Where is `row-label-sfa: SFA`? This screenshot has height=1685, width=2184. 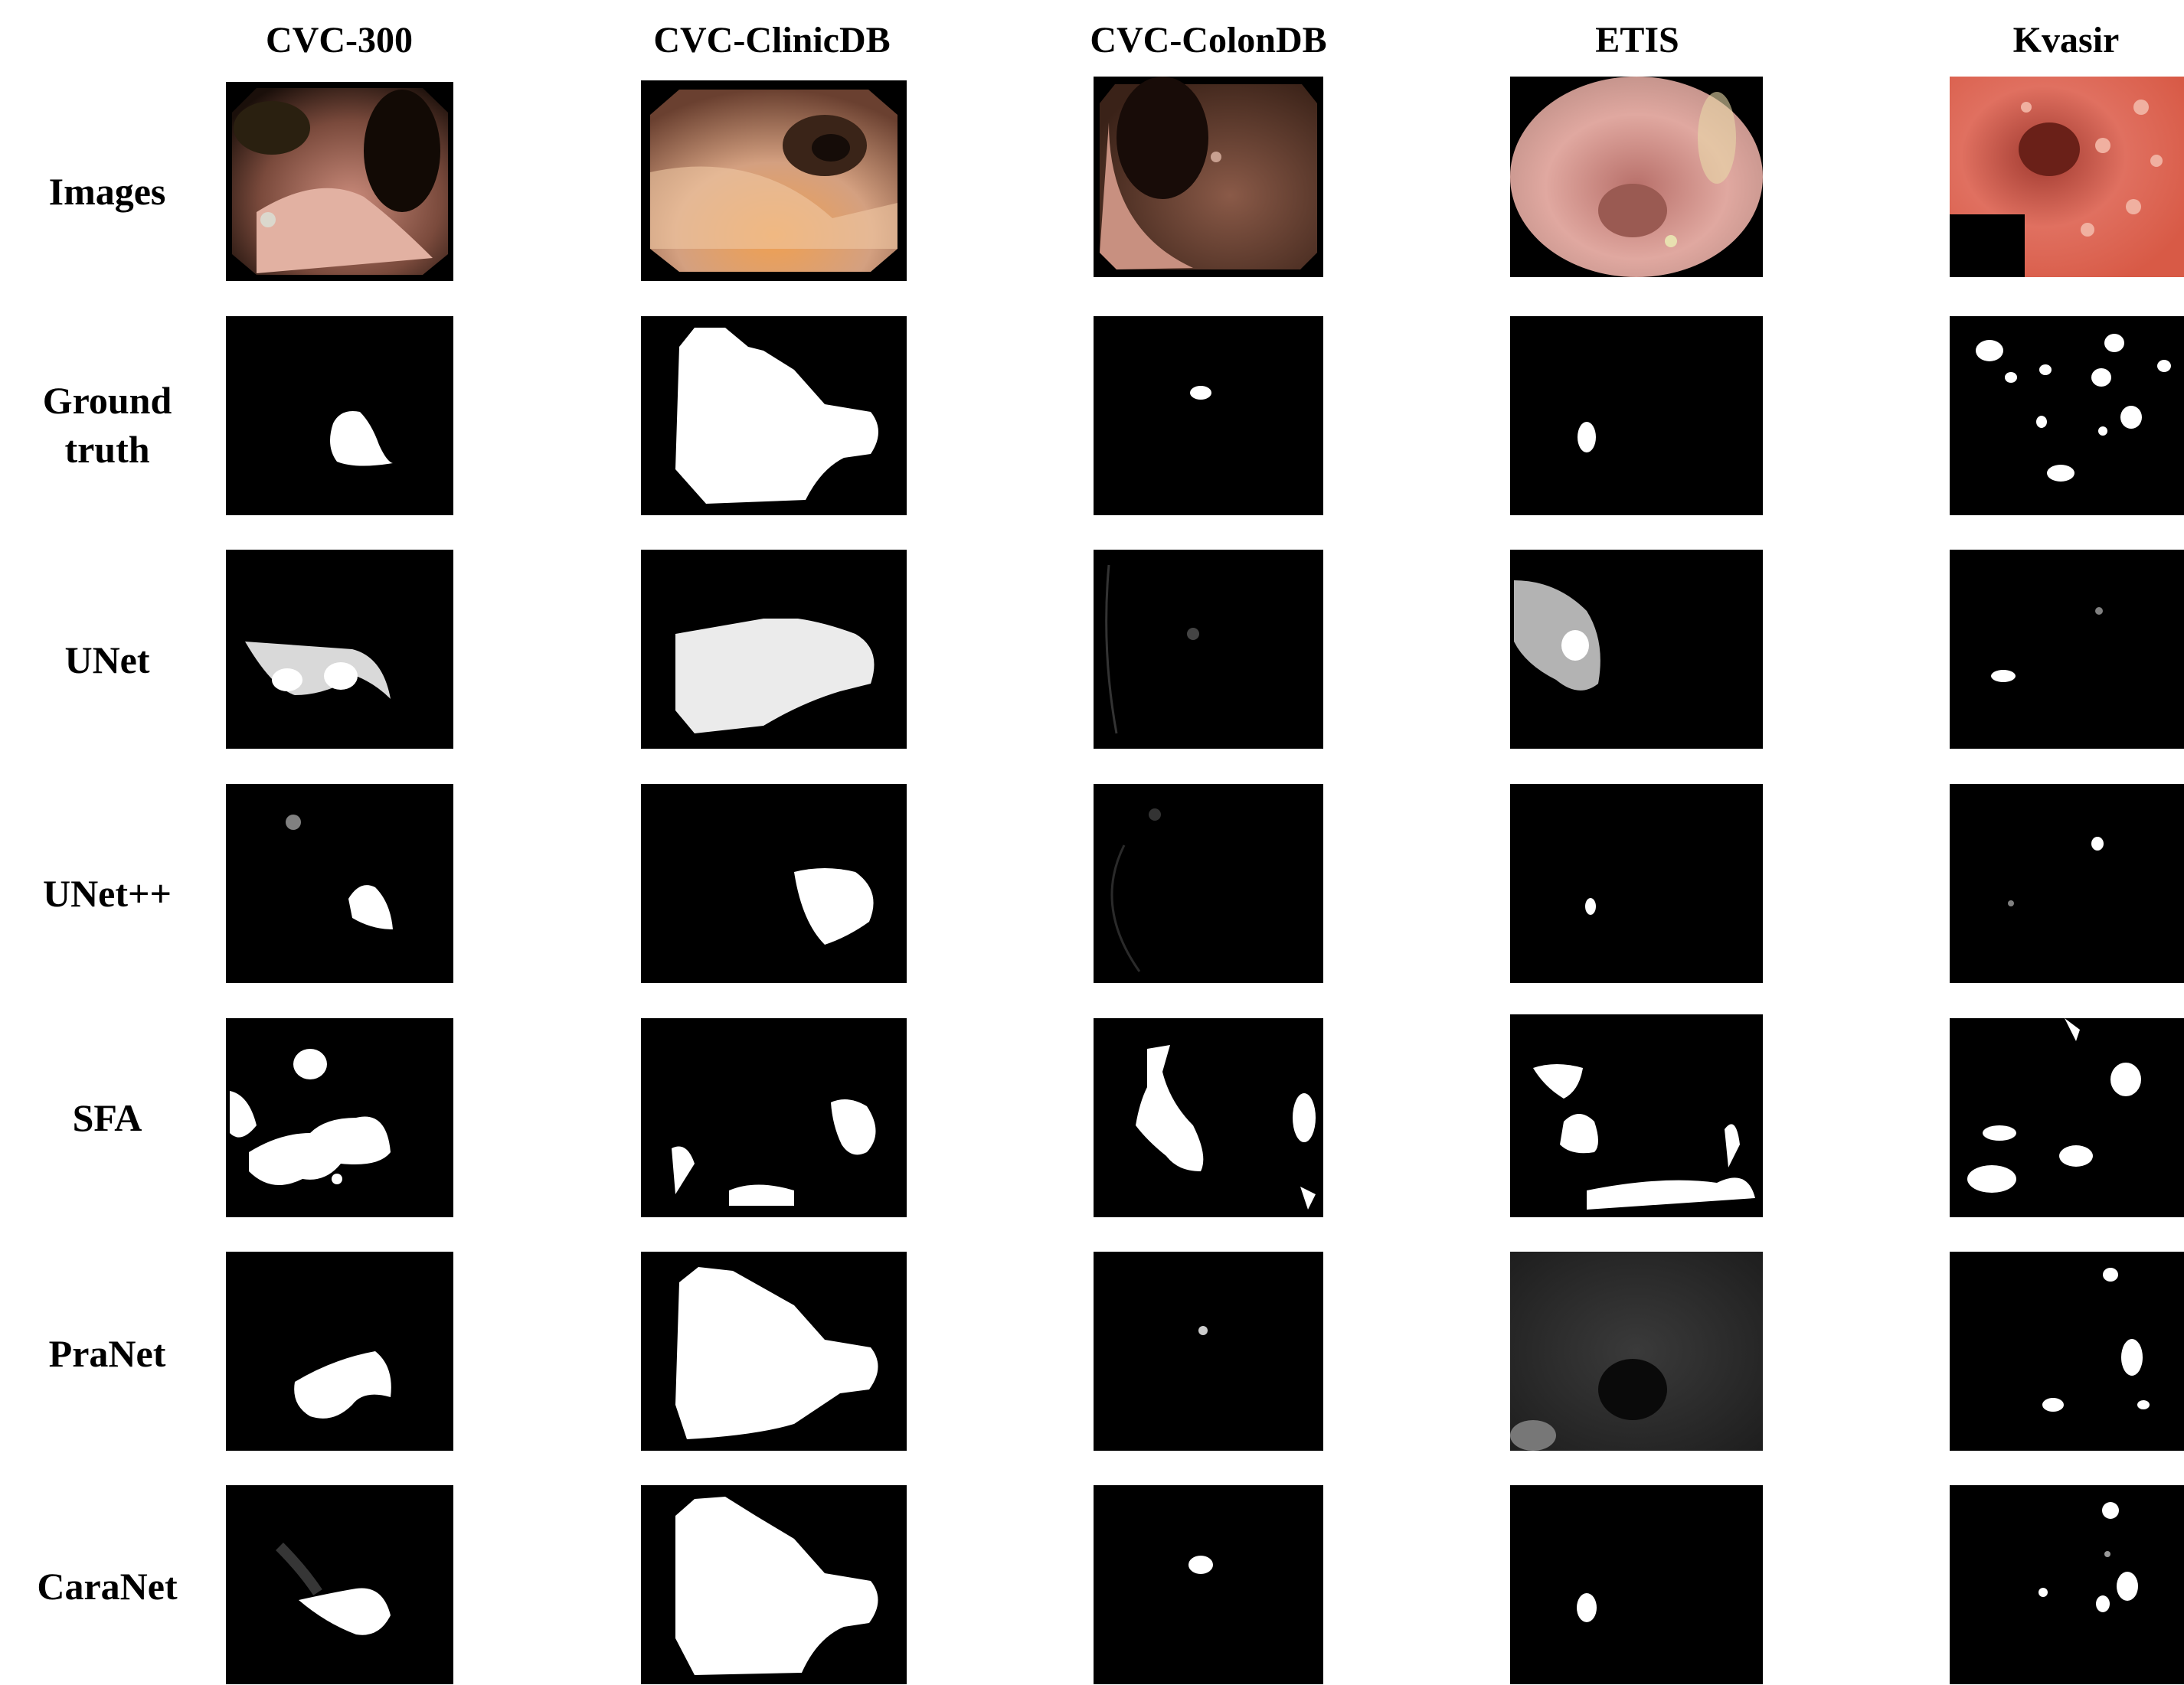
row-label-sfa: SFA is located at coordinates (107, 1117).